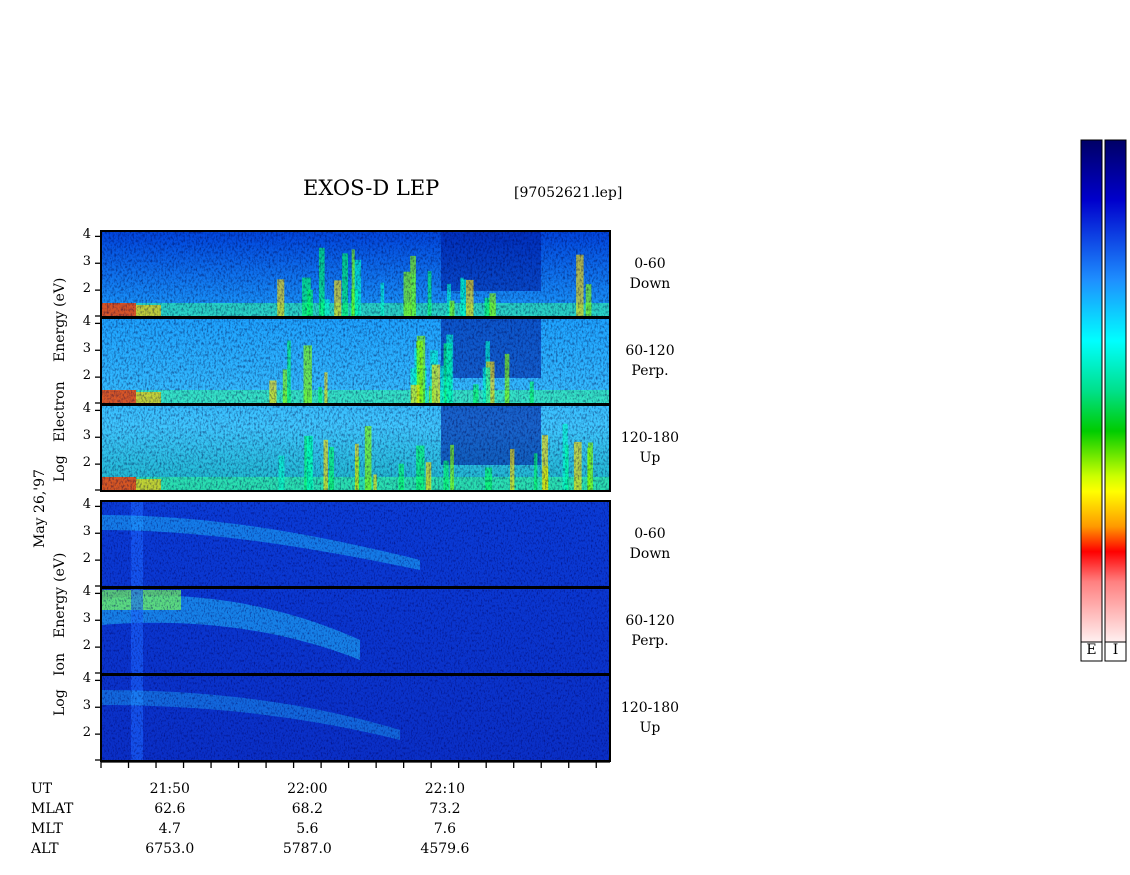 This screenshot has height=875, width=1130. Describe the element at coordinates (60, 292) in the screenshot. I see `electron-ylabel-unit: (eV)` at that location.